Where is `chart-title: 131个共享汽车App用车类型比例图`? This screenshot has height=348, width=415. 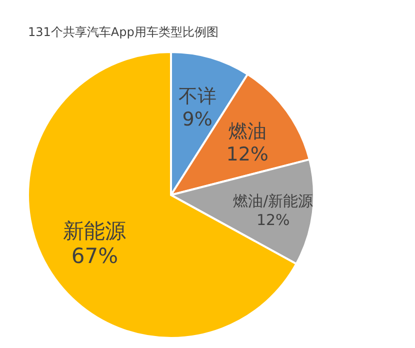 chart-title: 131个共享汽车App用车类型比例图 is located at coordinates (123, 32).